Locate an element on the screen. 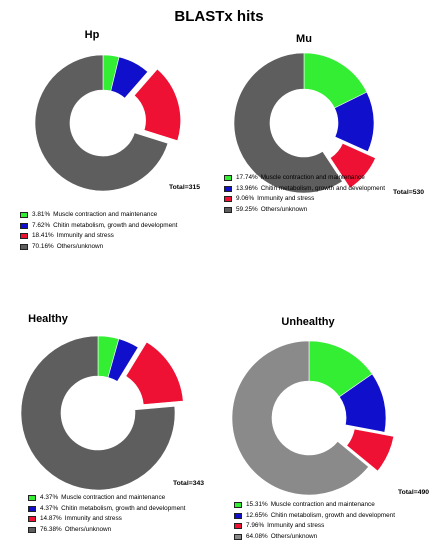  legend-item: 17.74% Muscle contraction and maintenance is located at coordinates (304, 178).